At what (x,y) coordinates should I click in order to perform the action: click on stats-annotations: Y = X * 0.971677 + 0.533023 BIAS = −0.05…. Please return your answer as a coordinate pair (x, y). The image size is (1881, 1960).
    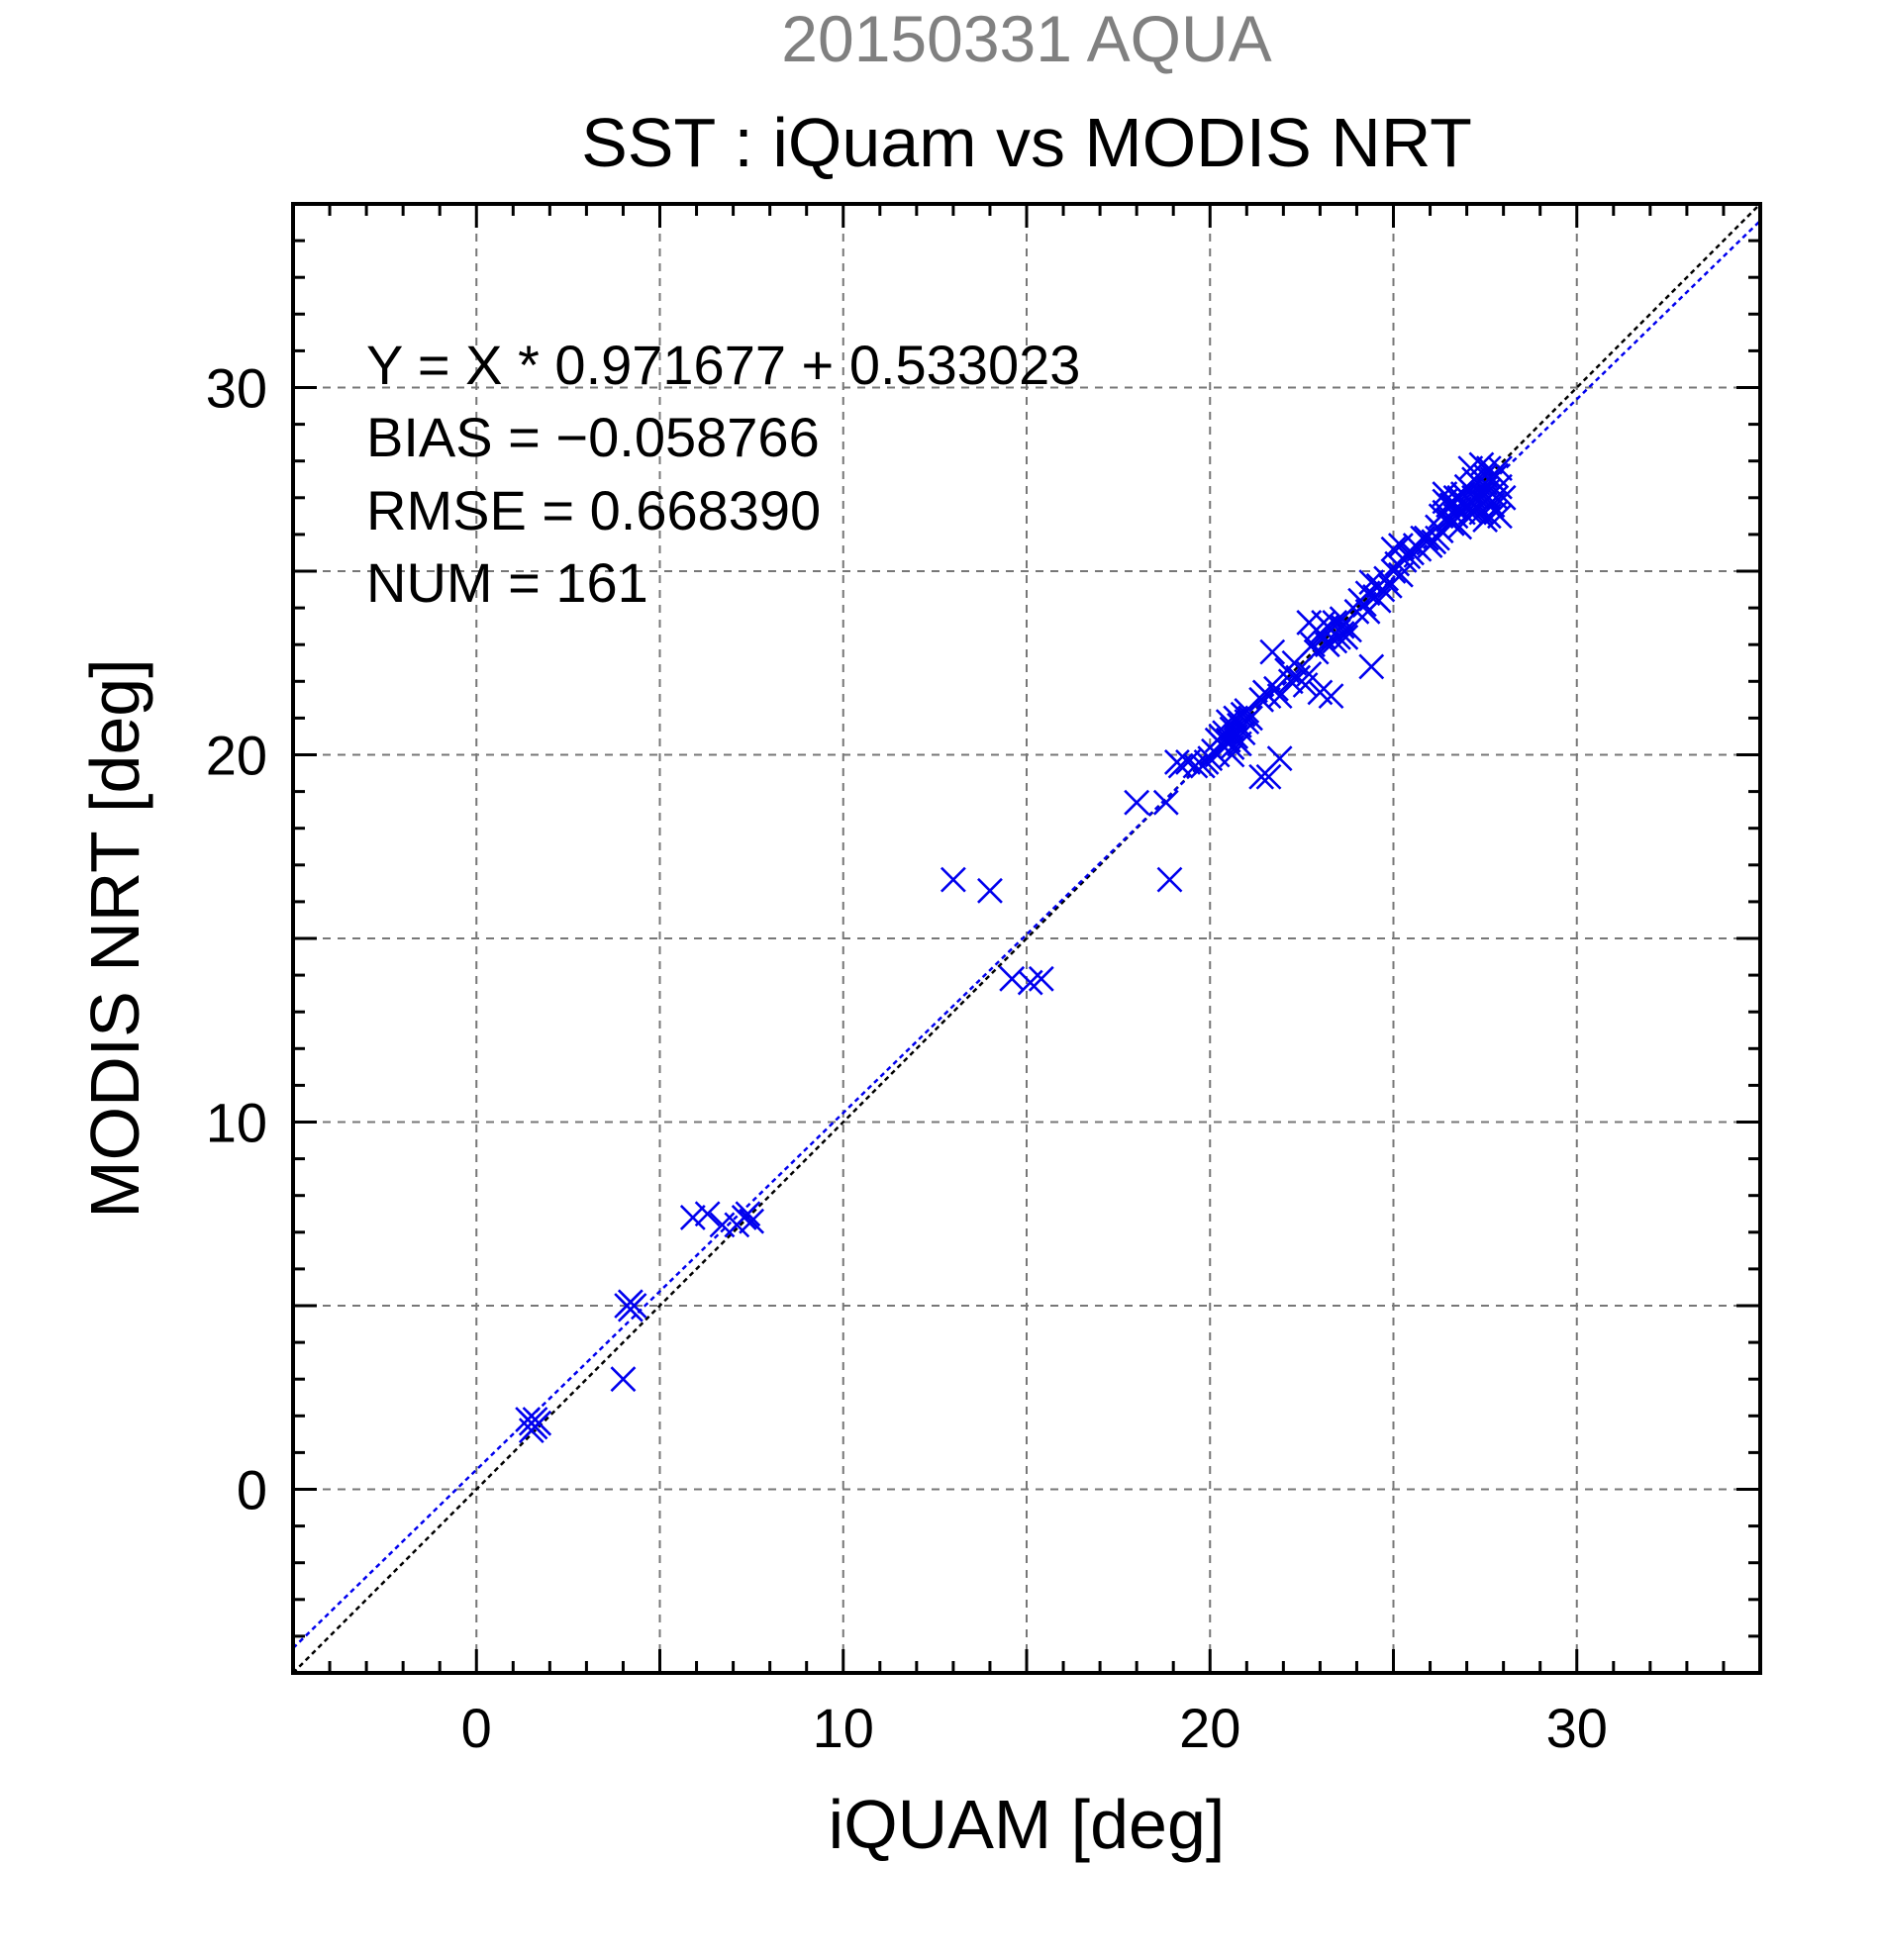
    Looking at the image, I should click on (723, 474).